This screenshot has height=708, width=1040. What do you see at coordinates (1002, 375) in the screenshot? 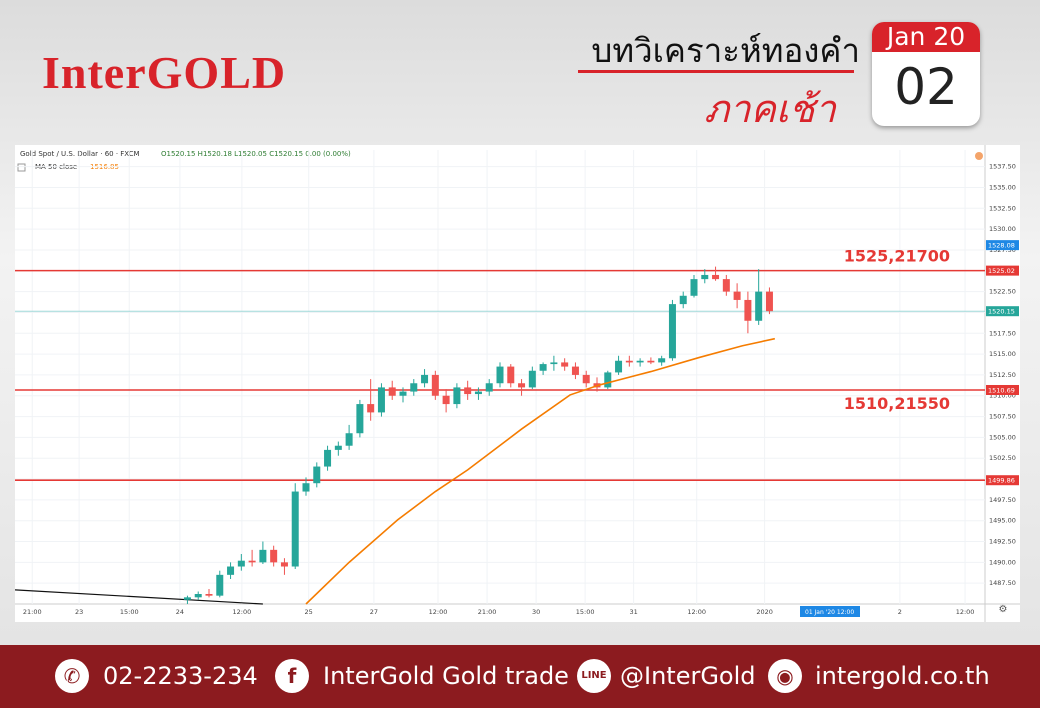
I see `y-tick-label: 1512.50` at bounding box center [1002, 375].